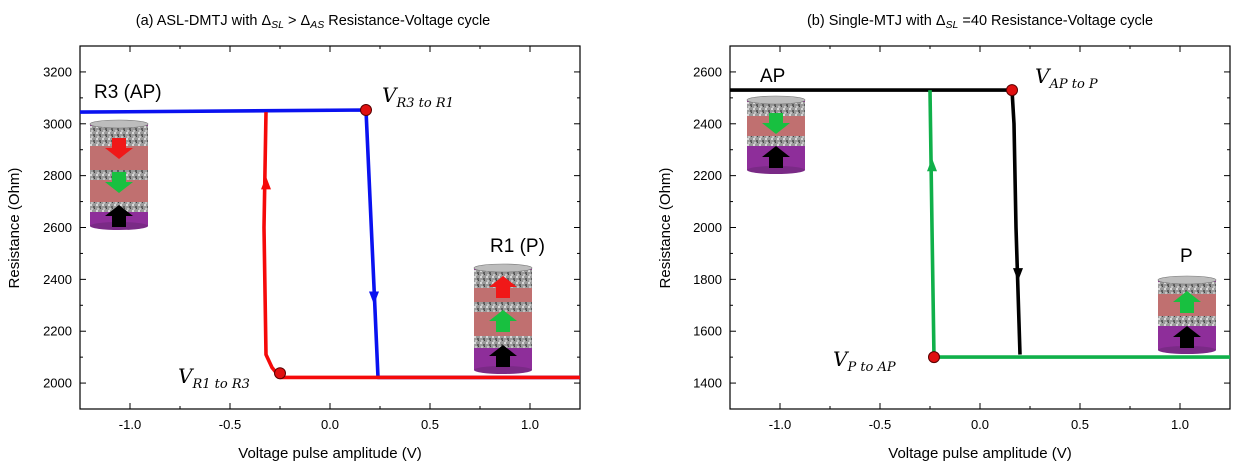 The width and height of the screenshot is (1237, 474). What do you see at coordinates (707, 279) in the screenshot?
I see `y-tick-label: 1800` at bounding box center [707, 279].